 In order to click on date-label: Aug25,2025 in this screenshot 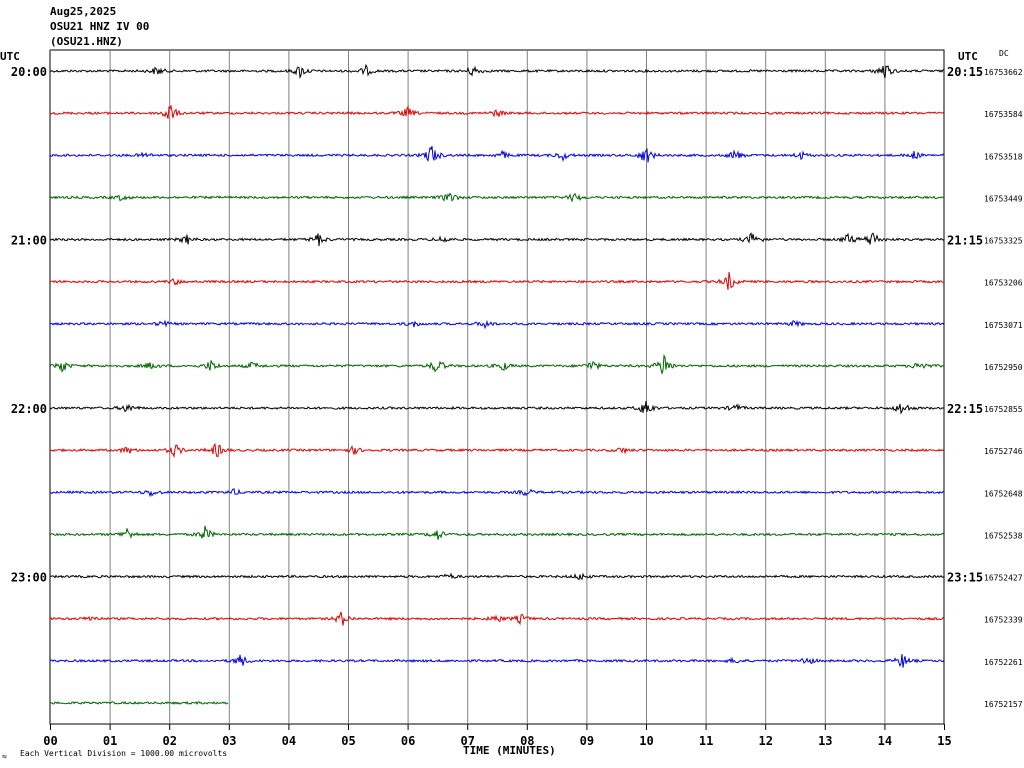, I will do `click(83, 11)`.